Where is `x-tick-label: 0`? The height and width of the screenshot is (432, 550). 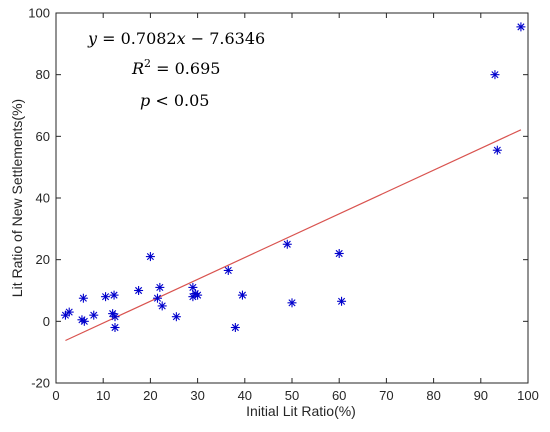 x-tick-label: 0 is located at coordinates (55, 395).